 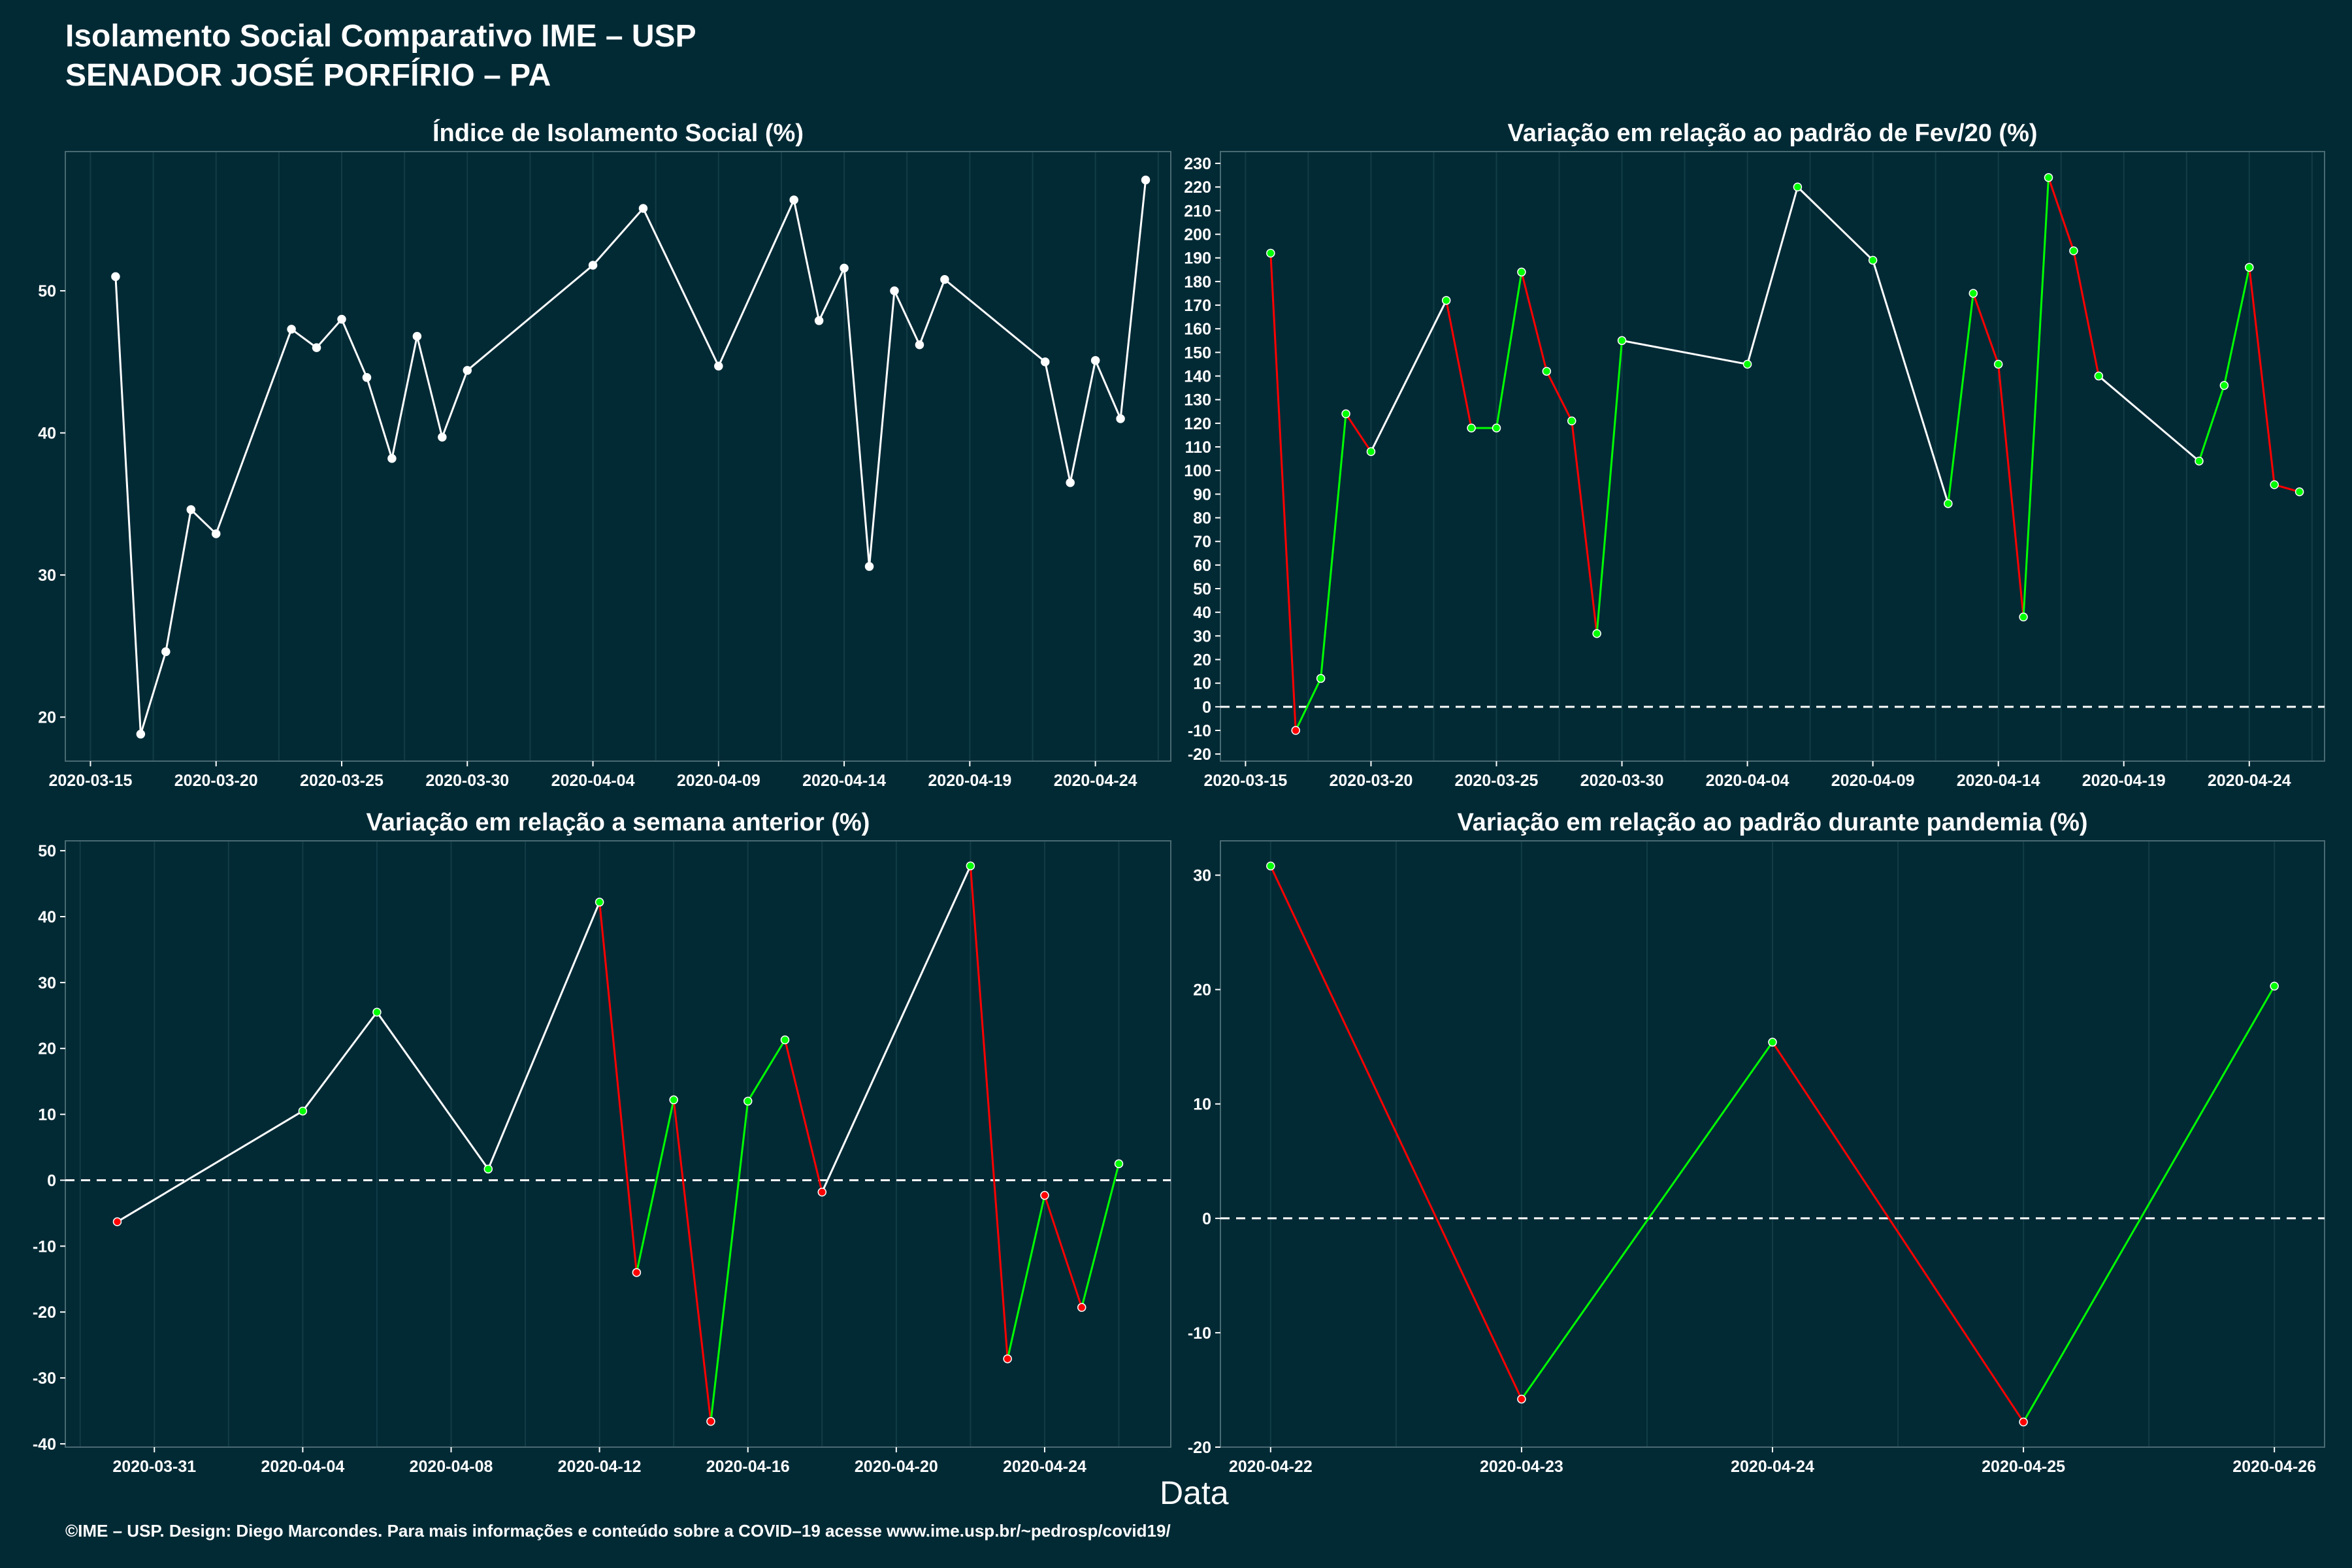 What do you see at coordinates (1271, 1467) in the screenshot?
I see `x-tick-label: 2020-04-22` at bounding box center [1271, 1467].